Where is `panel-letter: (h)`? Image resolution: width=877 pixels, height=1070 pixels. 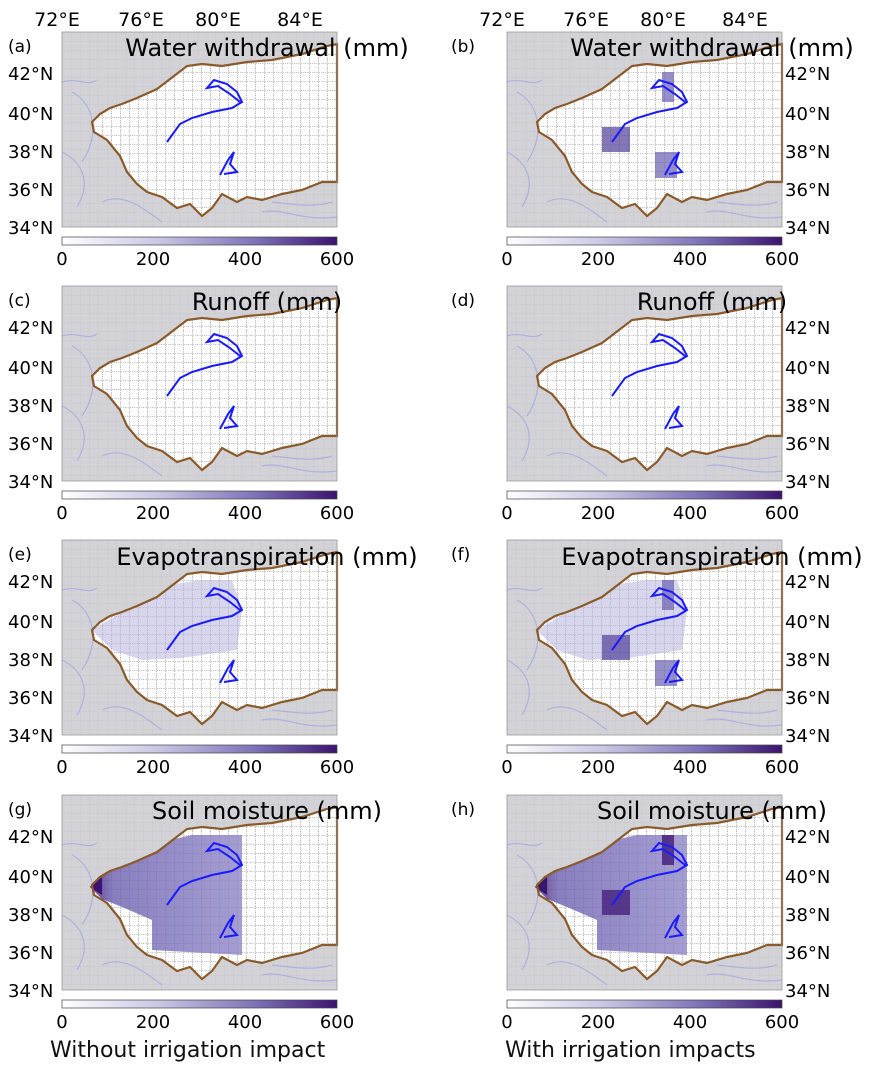
panel-letter: (h) is located at coordinates (463, 810).